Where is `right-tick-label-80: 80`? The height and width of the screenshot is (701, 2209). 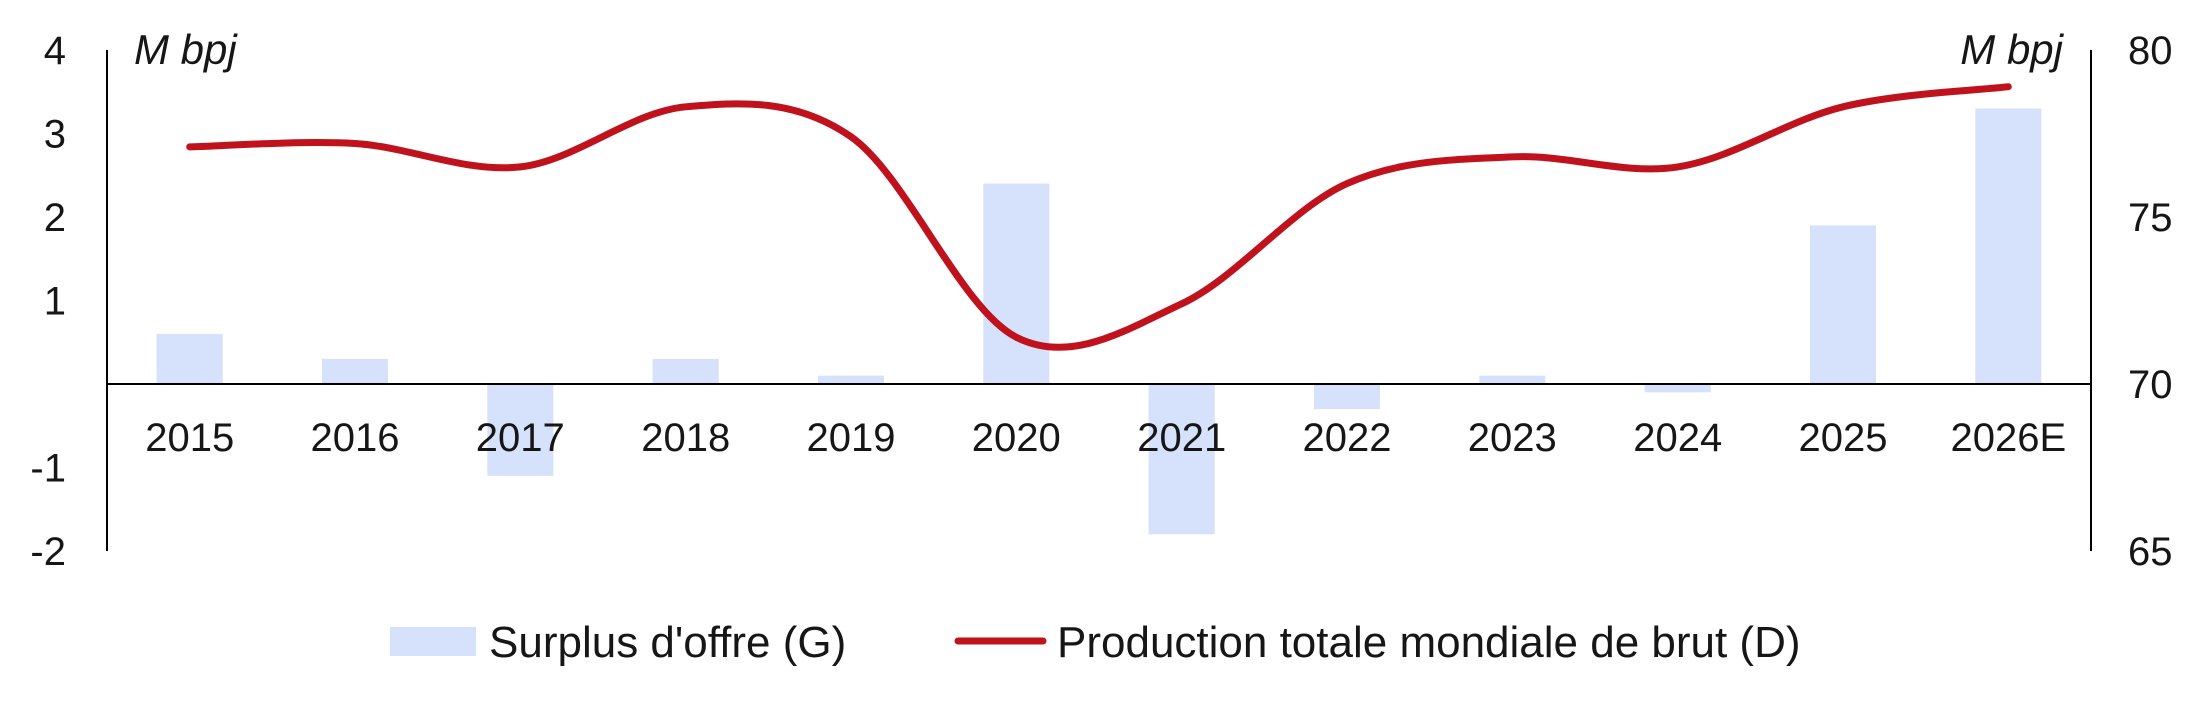 right-tick-label-80: 80 is located at coordinates (2150, 51).